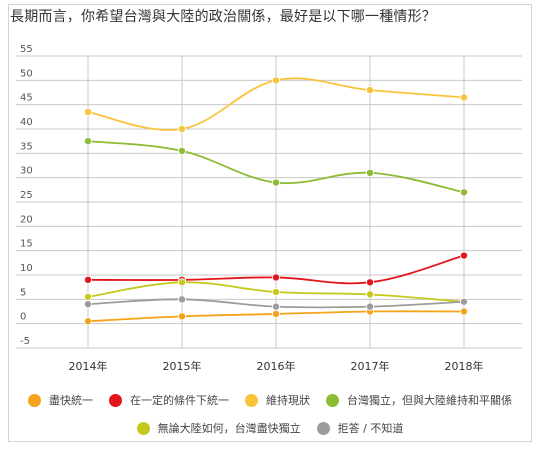  I want to click on x-tick-label: 2015年, so click(182, 366).